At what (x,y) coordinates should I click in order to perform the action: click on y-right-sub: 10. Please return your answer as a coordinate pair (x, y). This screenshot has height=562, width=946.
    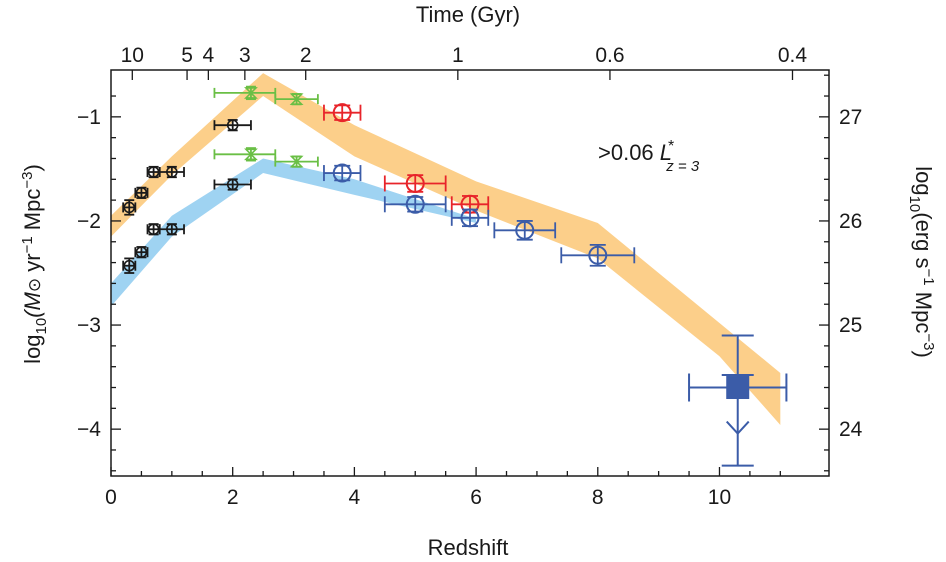
    Looking at the image, I should click on (914, 204).